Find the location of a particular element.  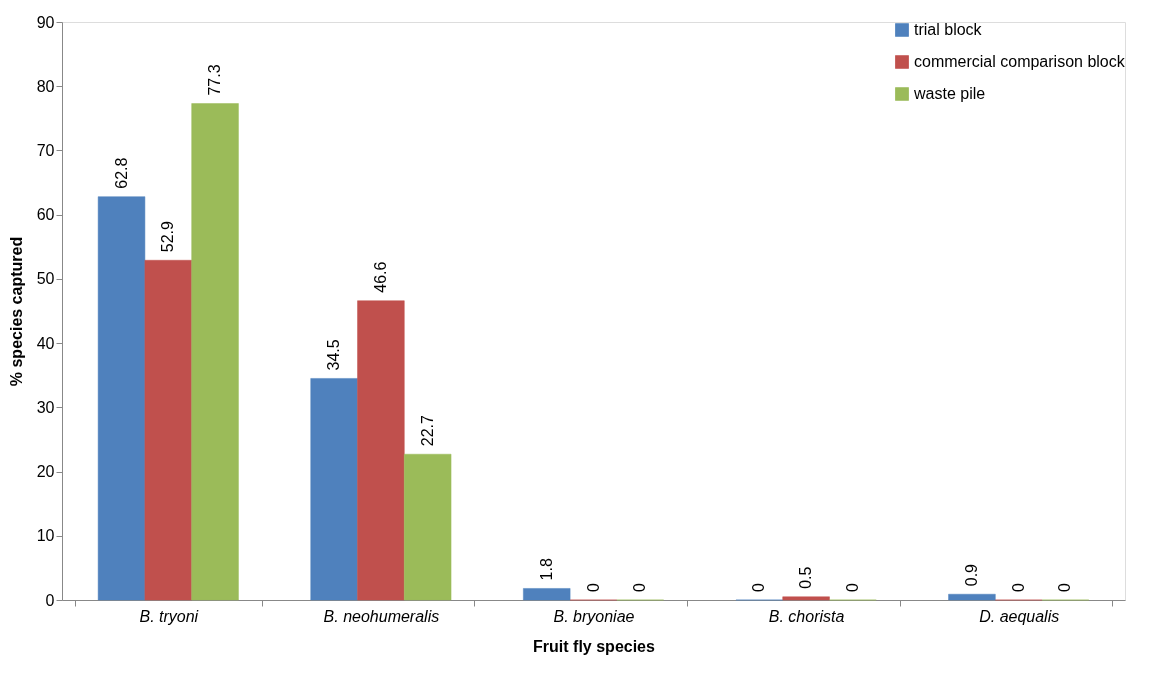

y-tick-label: 0 is located at coordinates (50, 600).